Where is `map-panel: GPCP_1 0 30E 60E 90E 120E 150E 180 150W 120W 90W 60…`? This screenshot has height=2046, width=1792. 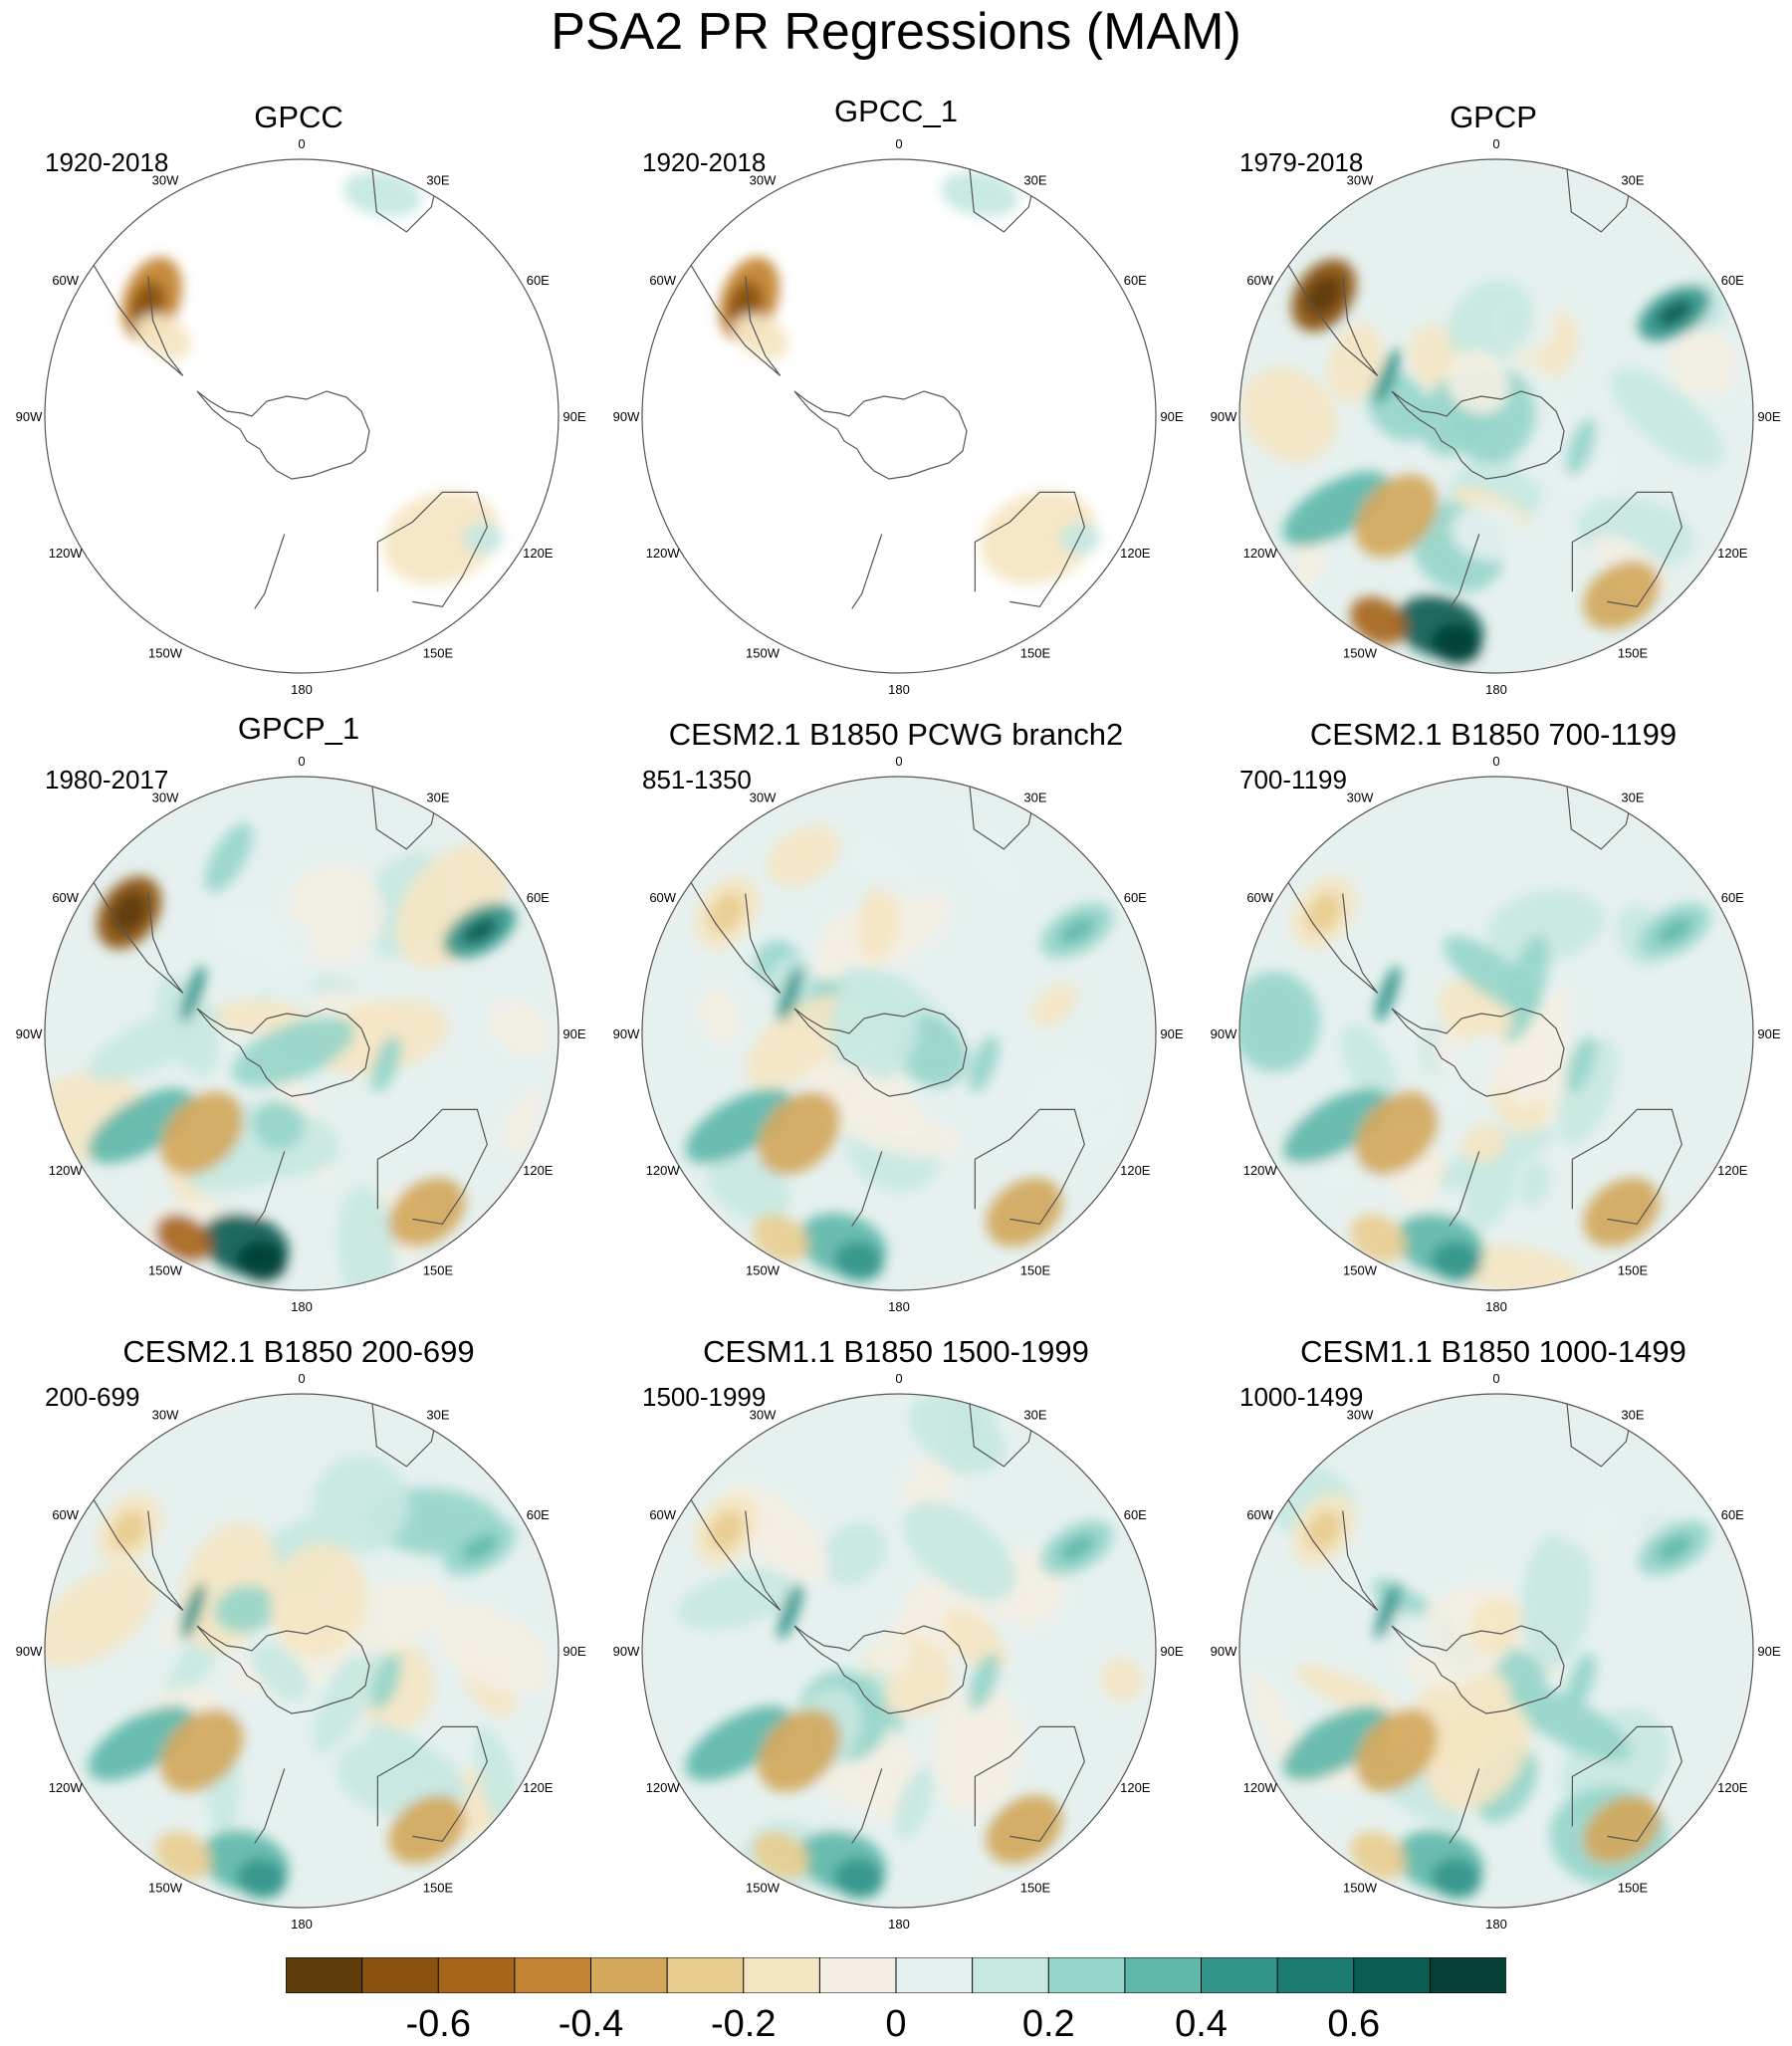
map-panel: GPCP_1 0 30E 60E 90E 120E 150E 180 150W 120W 90W 60… is located at coordinates (299, 1012).